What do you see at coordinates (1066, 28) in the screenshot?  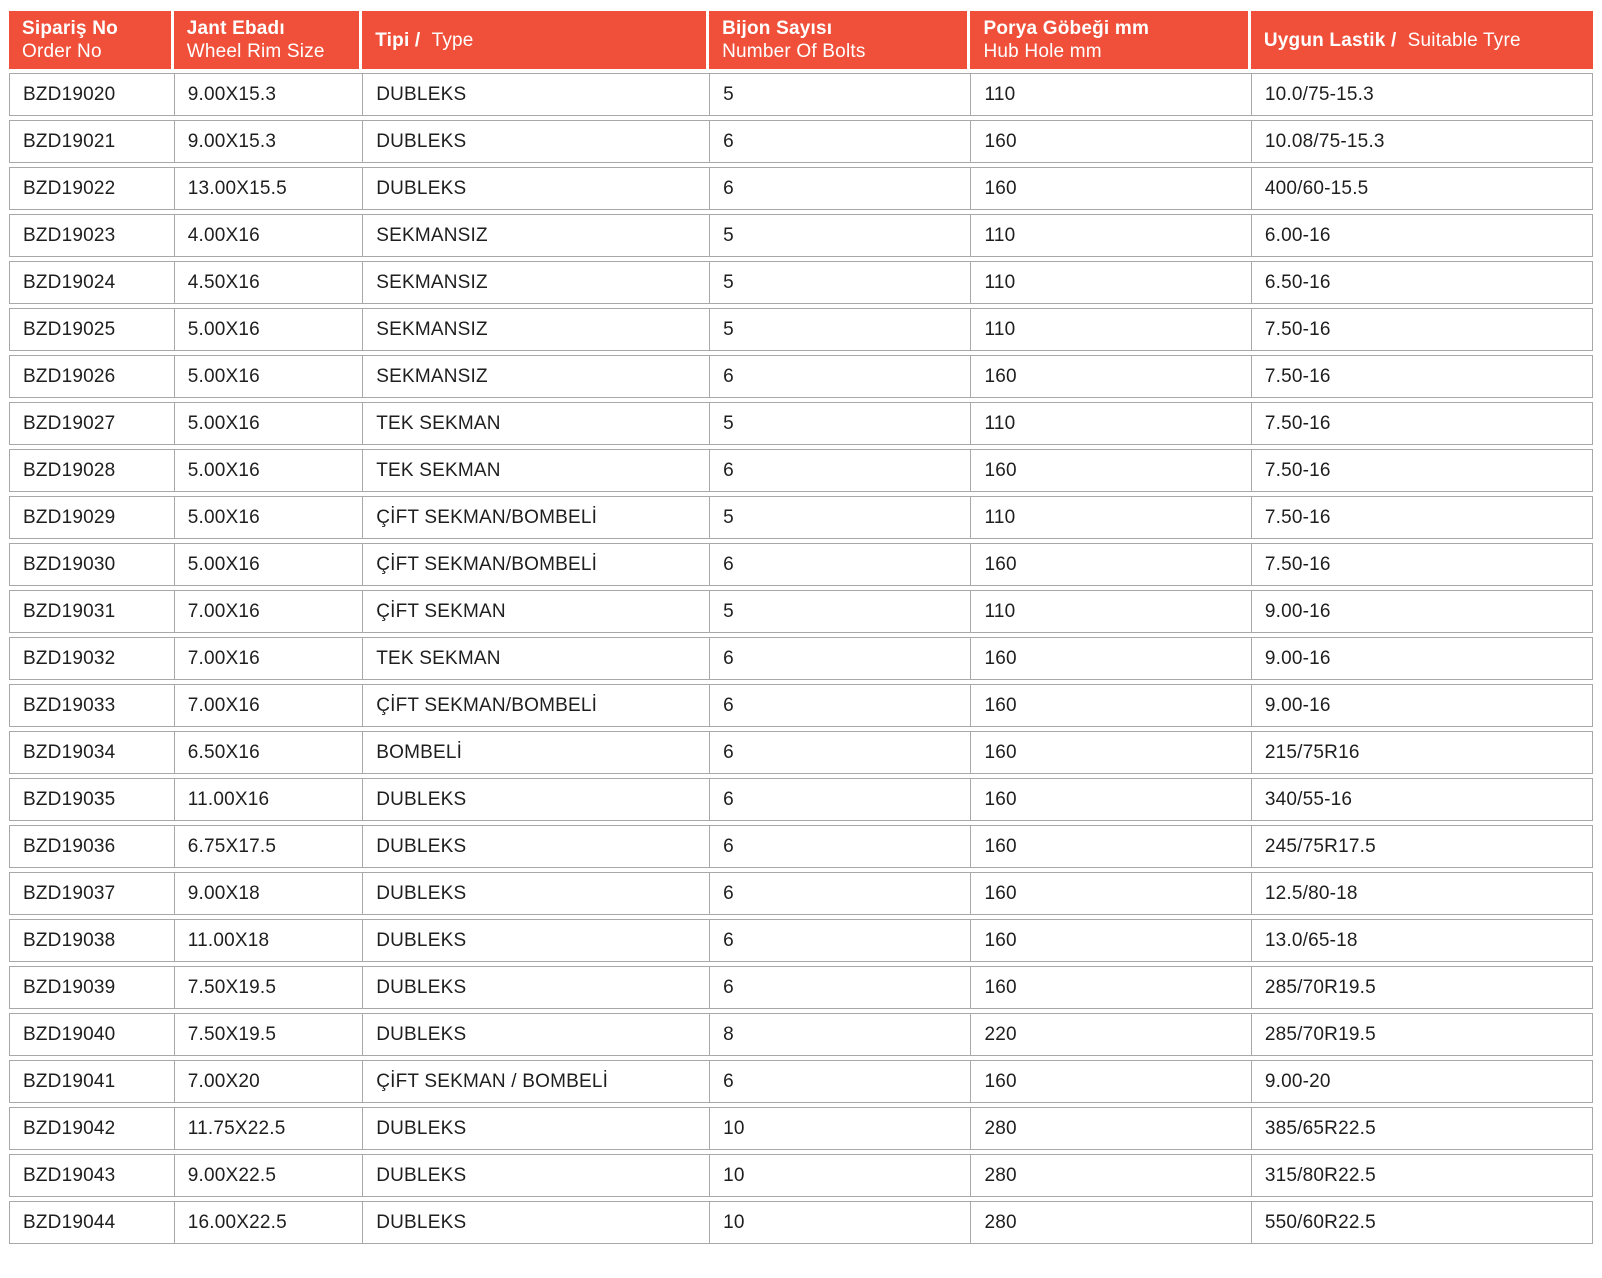 I see `column-header-hub-hole-tr: Porya Göbeği mm` at bounding box center [1066, 28].